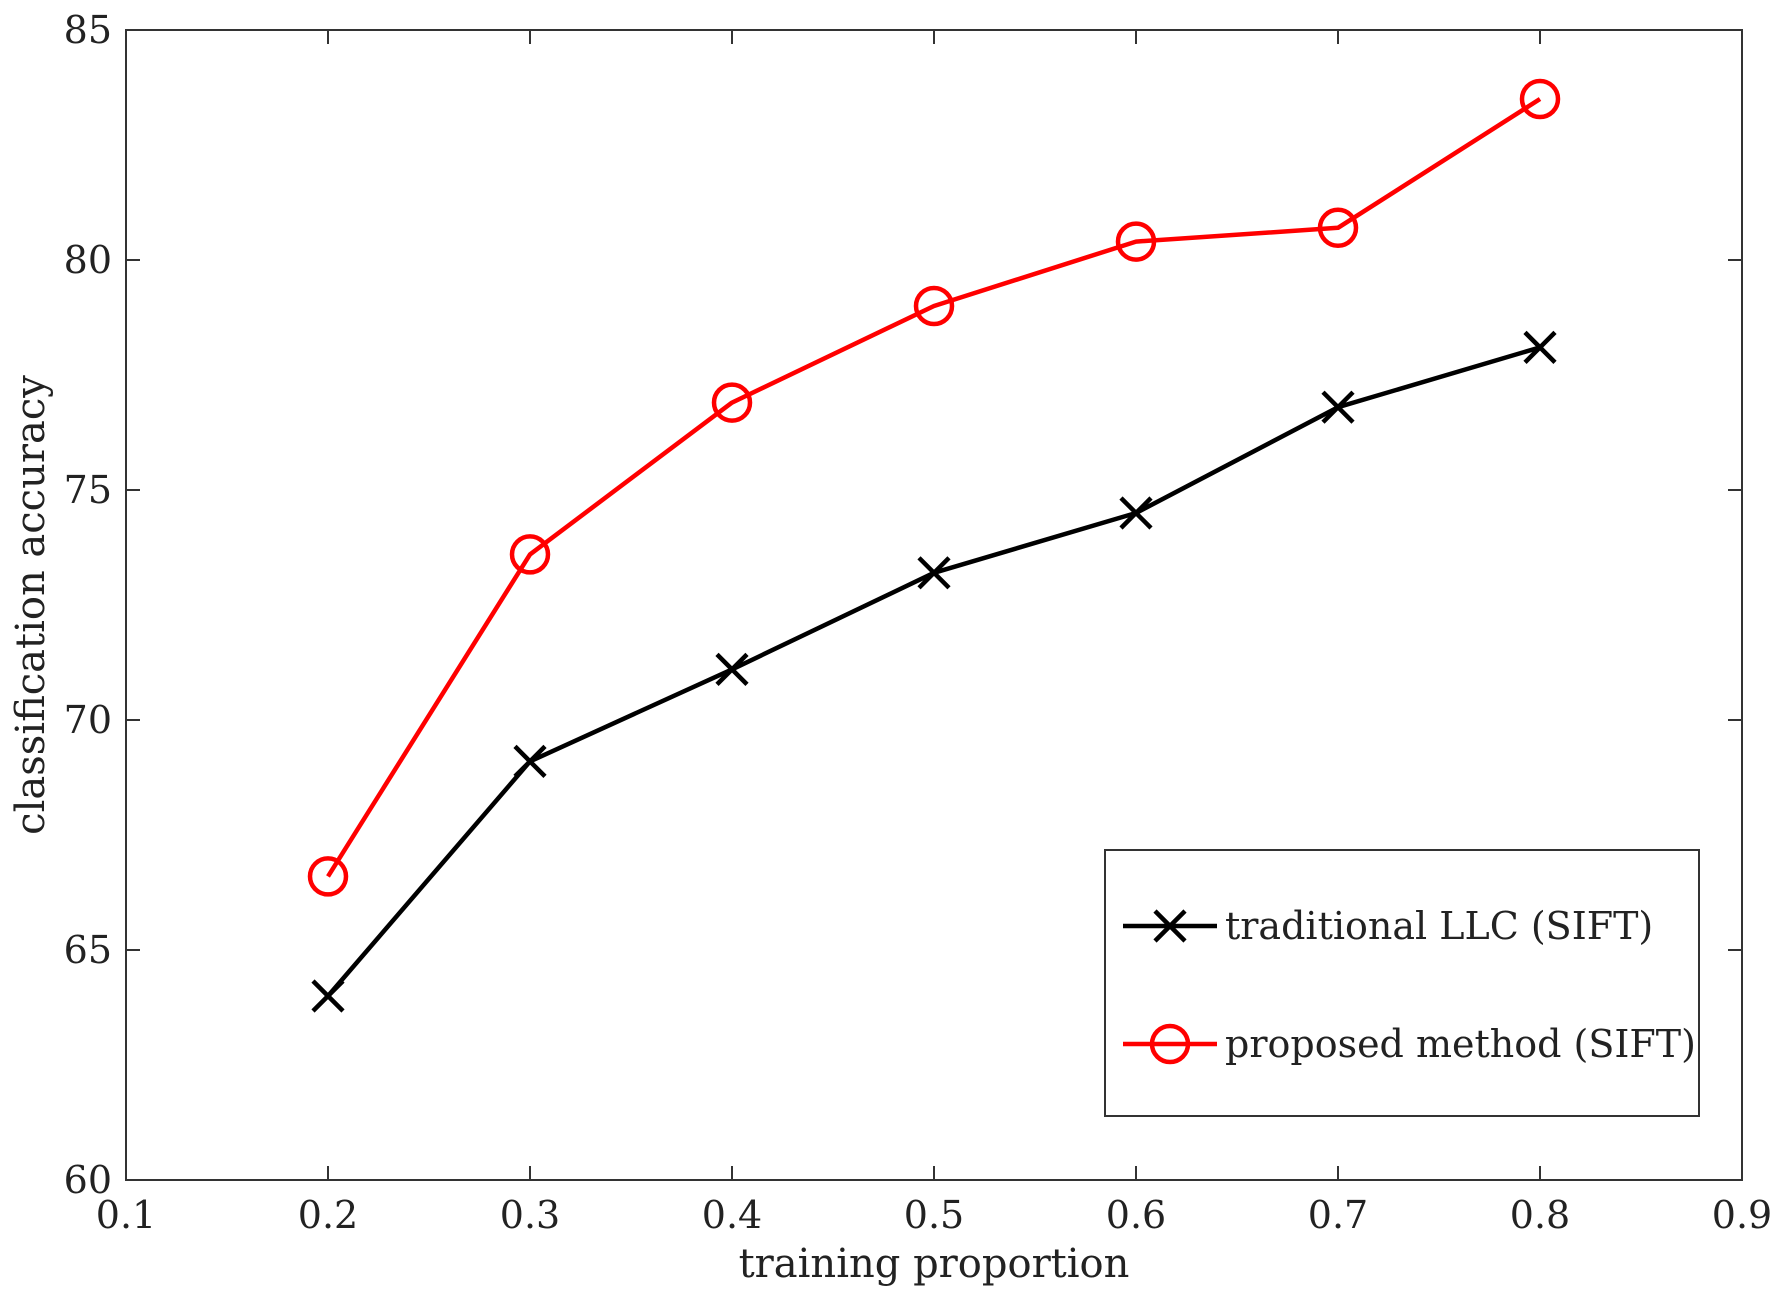  What do you see at coordinates (328, 1215) in the screenshot?
I see `x-tick-label: 0.2` at bounding box center [328, 1215].